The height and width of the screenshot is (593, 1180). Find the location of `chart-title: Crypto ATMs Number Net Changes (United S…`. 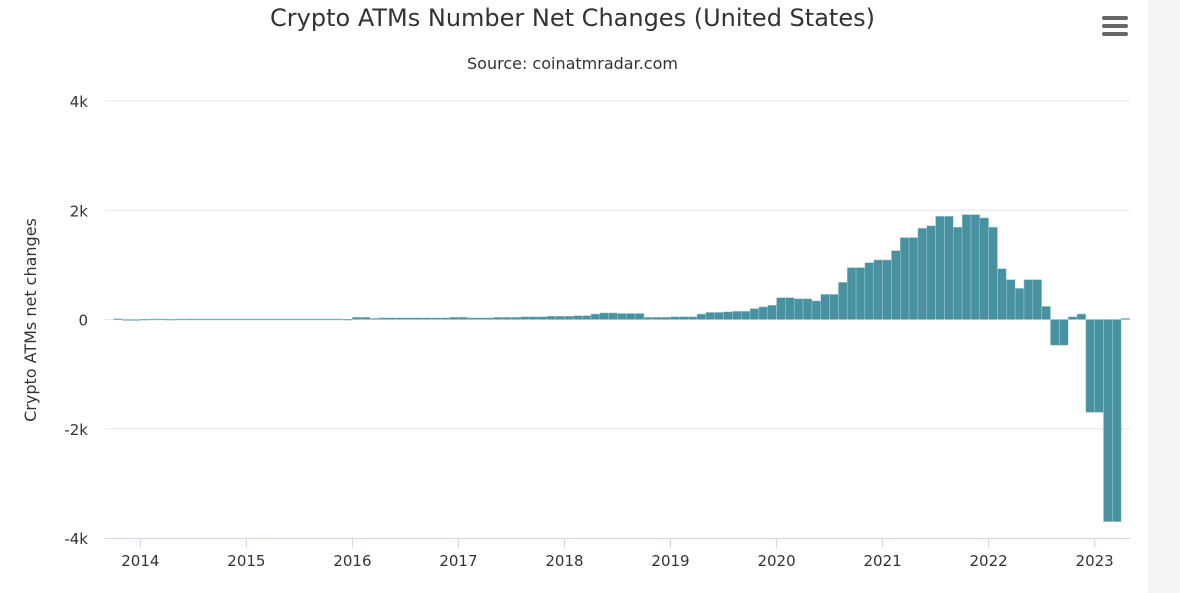

chart-title: Crypto ATMs Number Net Changes (United S… is located at coordinates (572, 18).